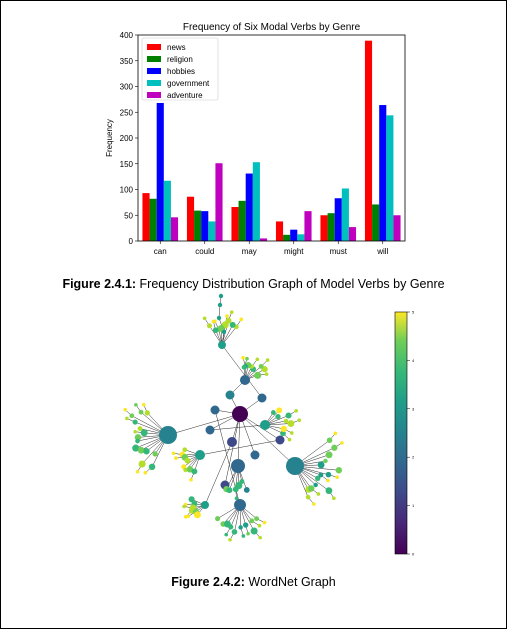 The width and height of the screenshot is (507, 629). I want to click on x-tick-label: will, so click(382, 251).